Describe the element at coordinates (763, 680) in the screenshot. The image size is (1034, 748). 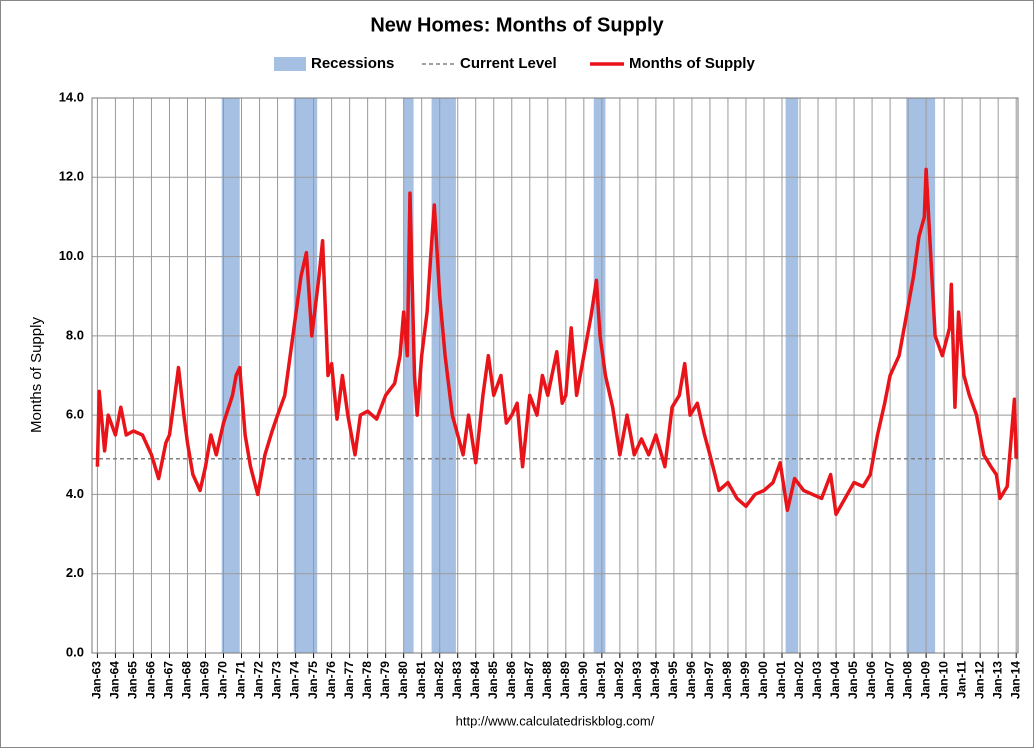
I see `x-tick-label: Jan-00` at that location.